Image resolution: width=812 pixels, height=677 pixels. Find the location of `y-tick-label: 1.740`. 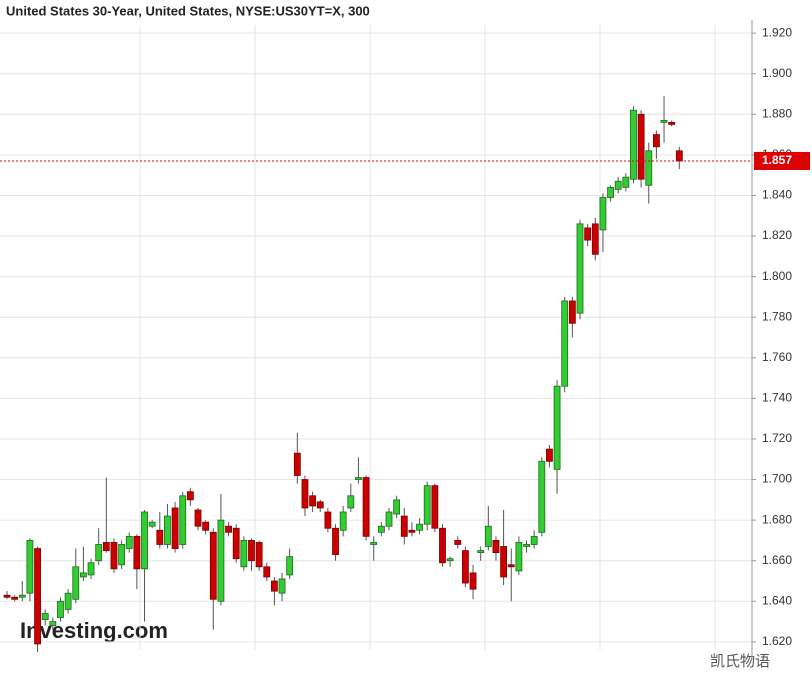

y-tick-label: 1.740 is located at coordinates (777, 398).